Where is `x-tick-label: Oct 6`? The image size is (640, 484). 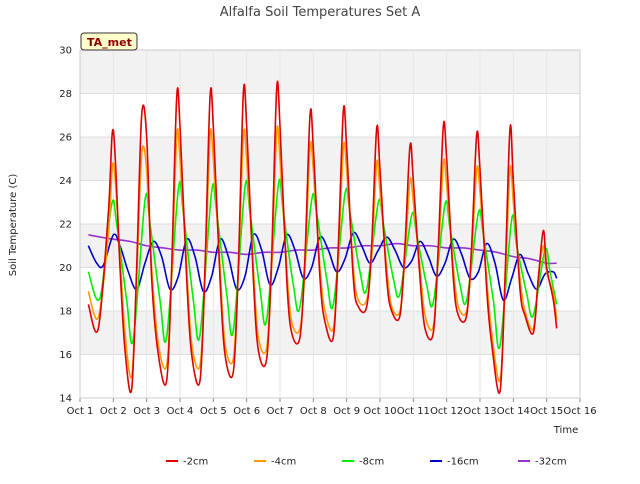 x-tick-label: Oct 6 is located at coordinates (246, 411).